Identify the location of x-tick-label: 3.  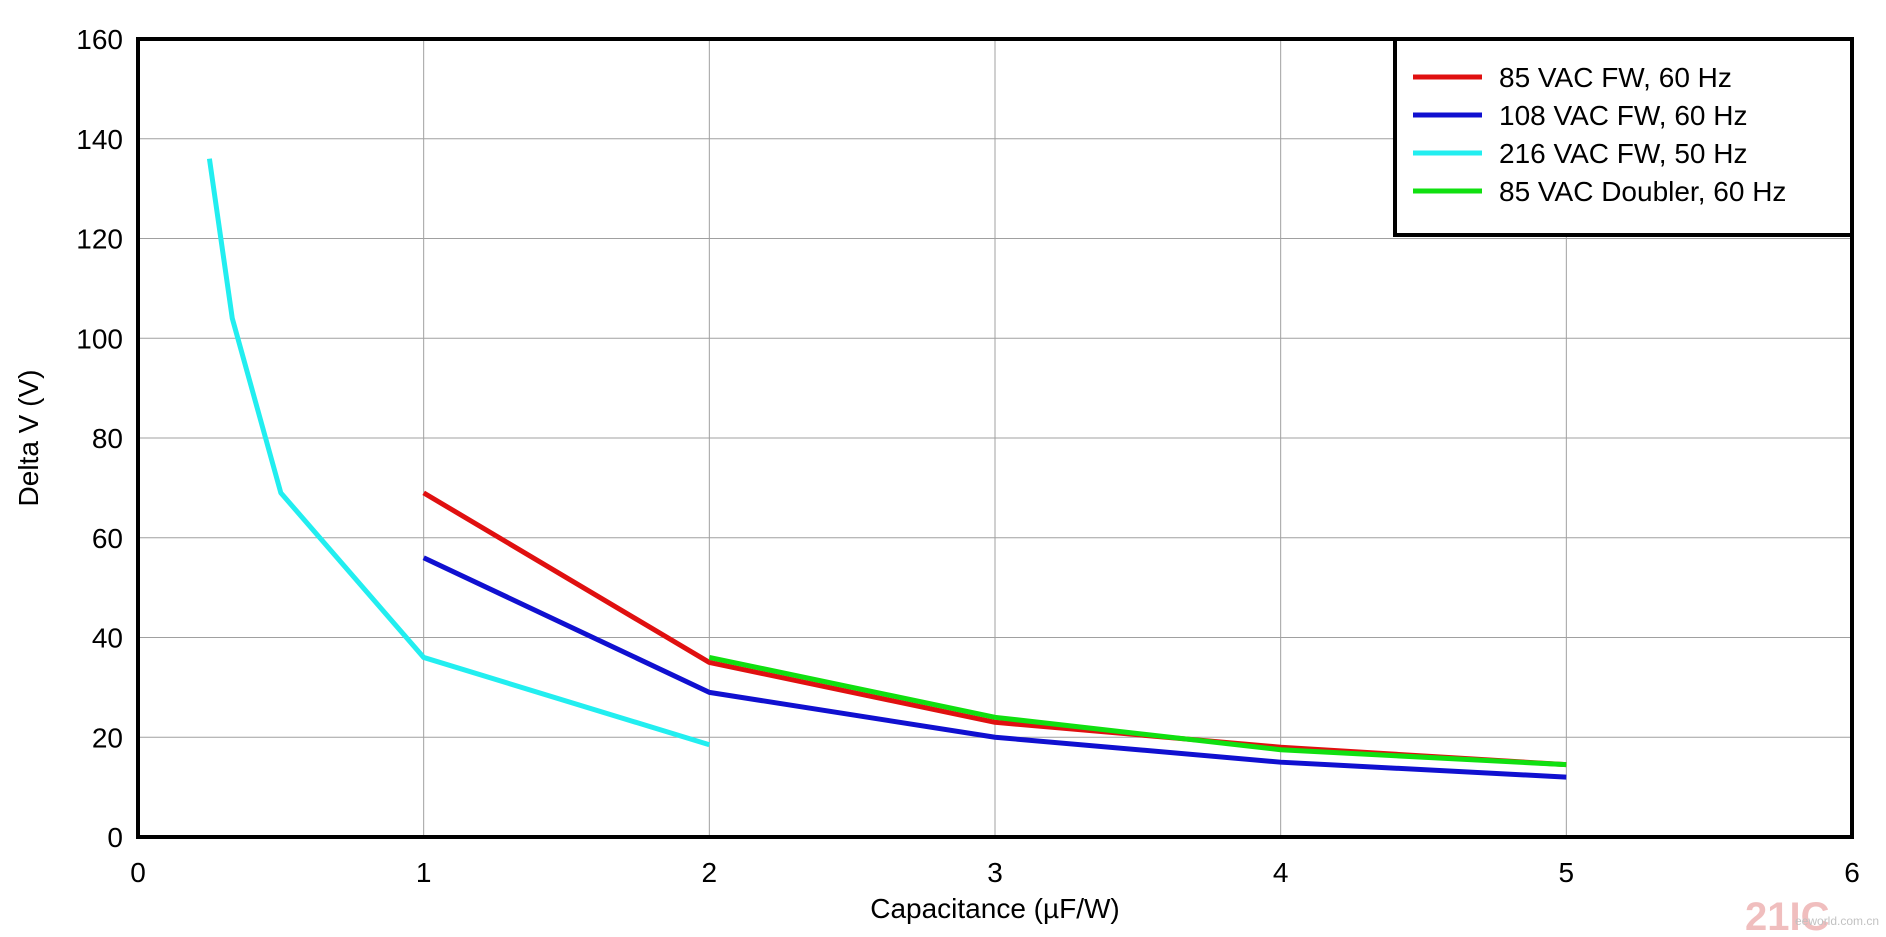
(995, 872).